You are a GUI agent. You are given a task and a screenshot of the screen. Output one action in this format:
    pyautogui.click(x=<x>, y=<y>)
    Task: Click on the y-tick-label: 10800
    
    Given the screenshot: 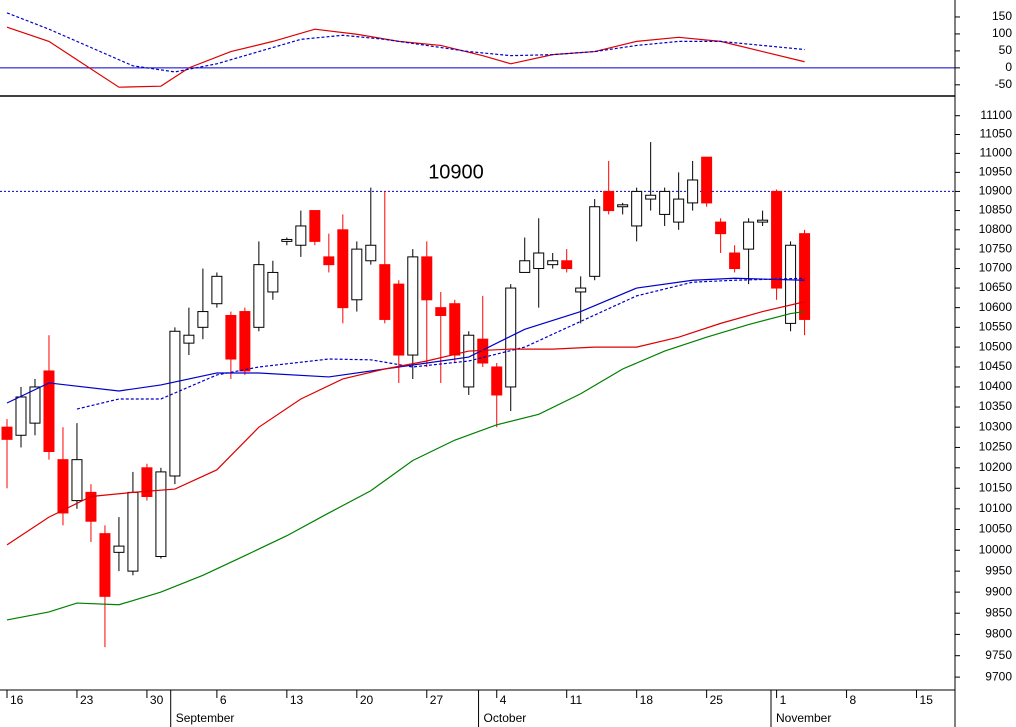 What is the action you would take?
    pyautogui.click(x=996, y=229)
    